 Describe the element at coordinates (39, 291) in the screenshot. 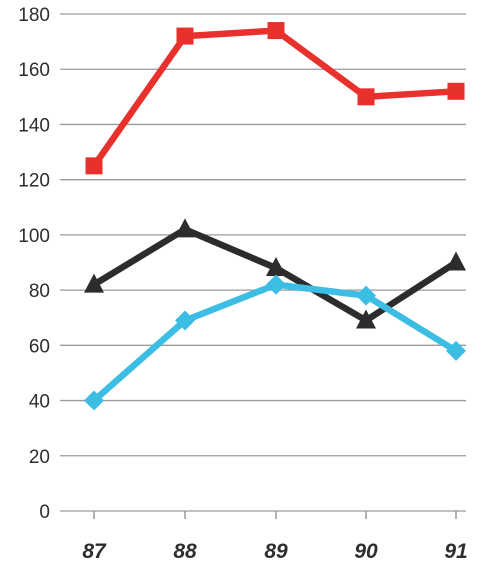

I see `y-tick-label: 80` at that location.